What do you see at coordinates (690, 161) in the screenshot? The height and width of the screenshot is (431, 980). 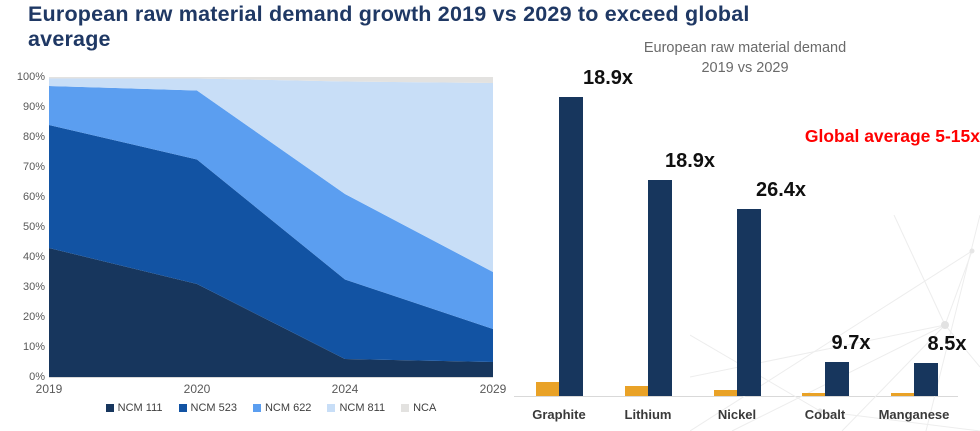 I see `multiplier-label-lithium: 18.9x` at bounding box center [690, 161].